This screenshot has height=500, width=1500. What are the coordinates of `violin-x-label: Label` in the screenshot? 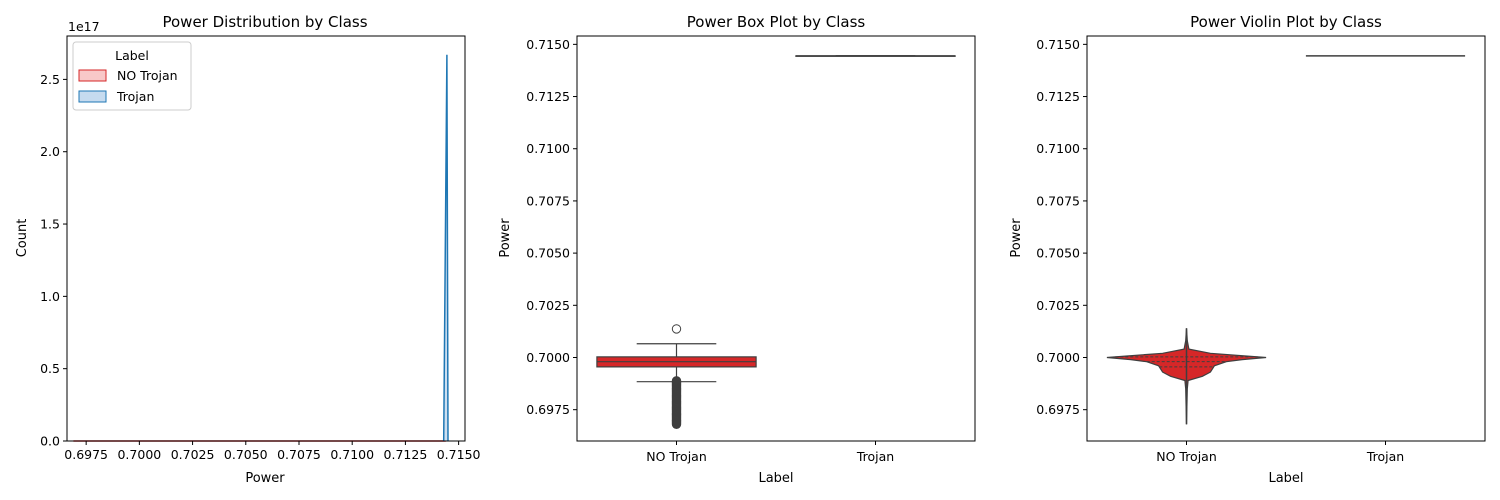 It's located at (1285, 478).